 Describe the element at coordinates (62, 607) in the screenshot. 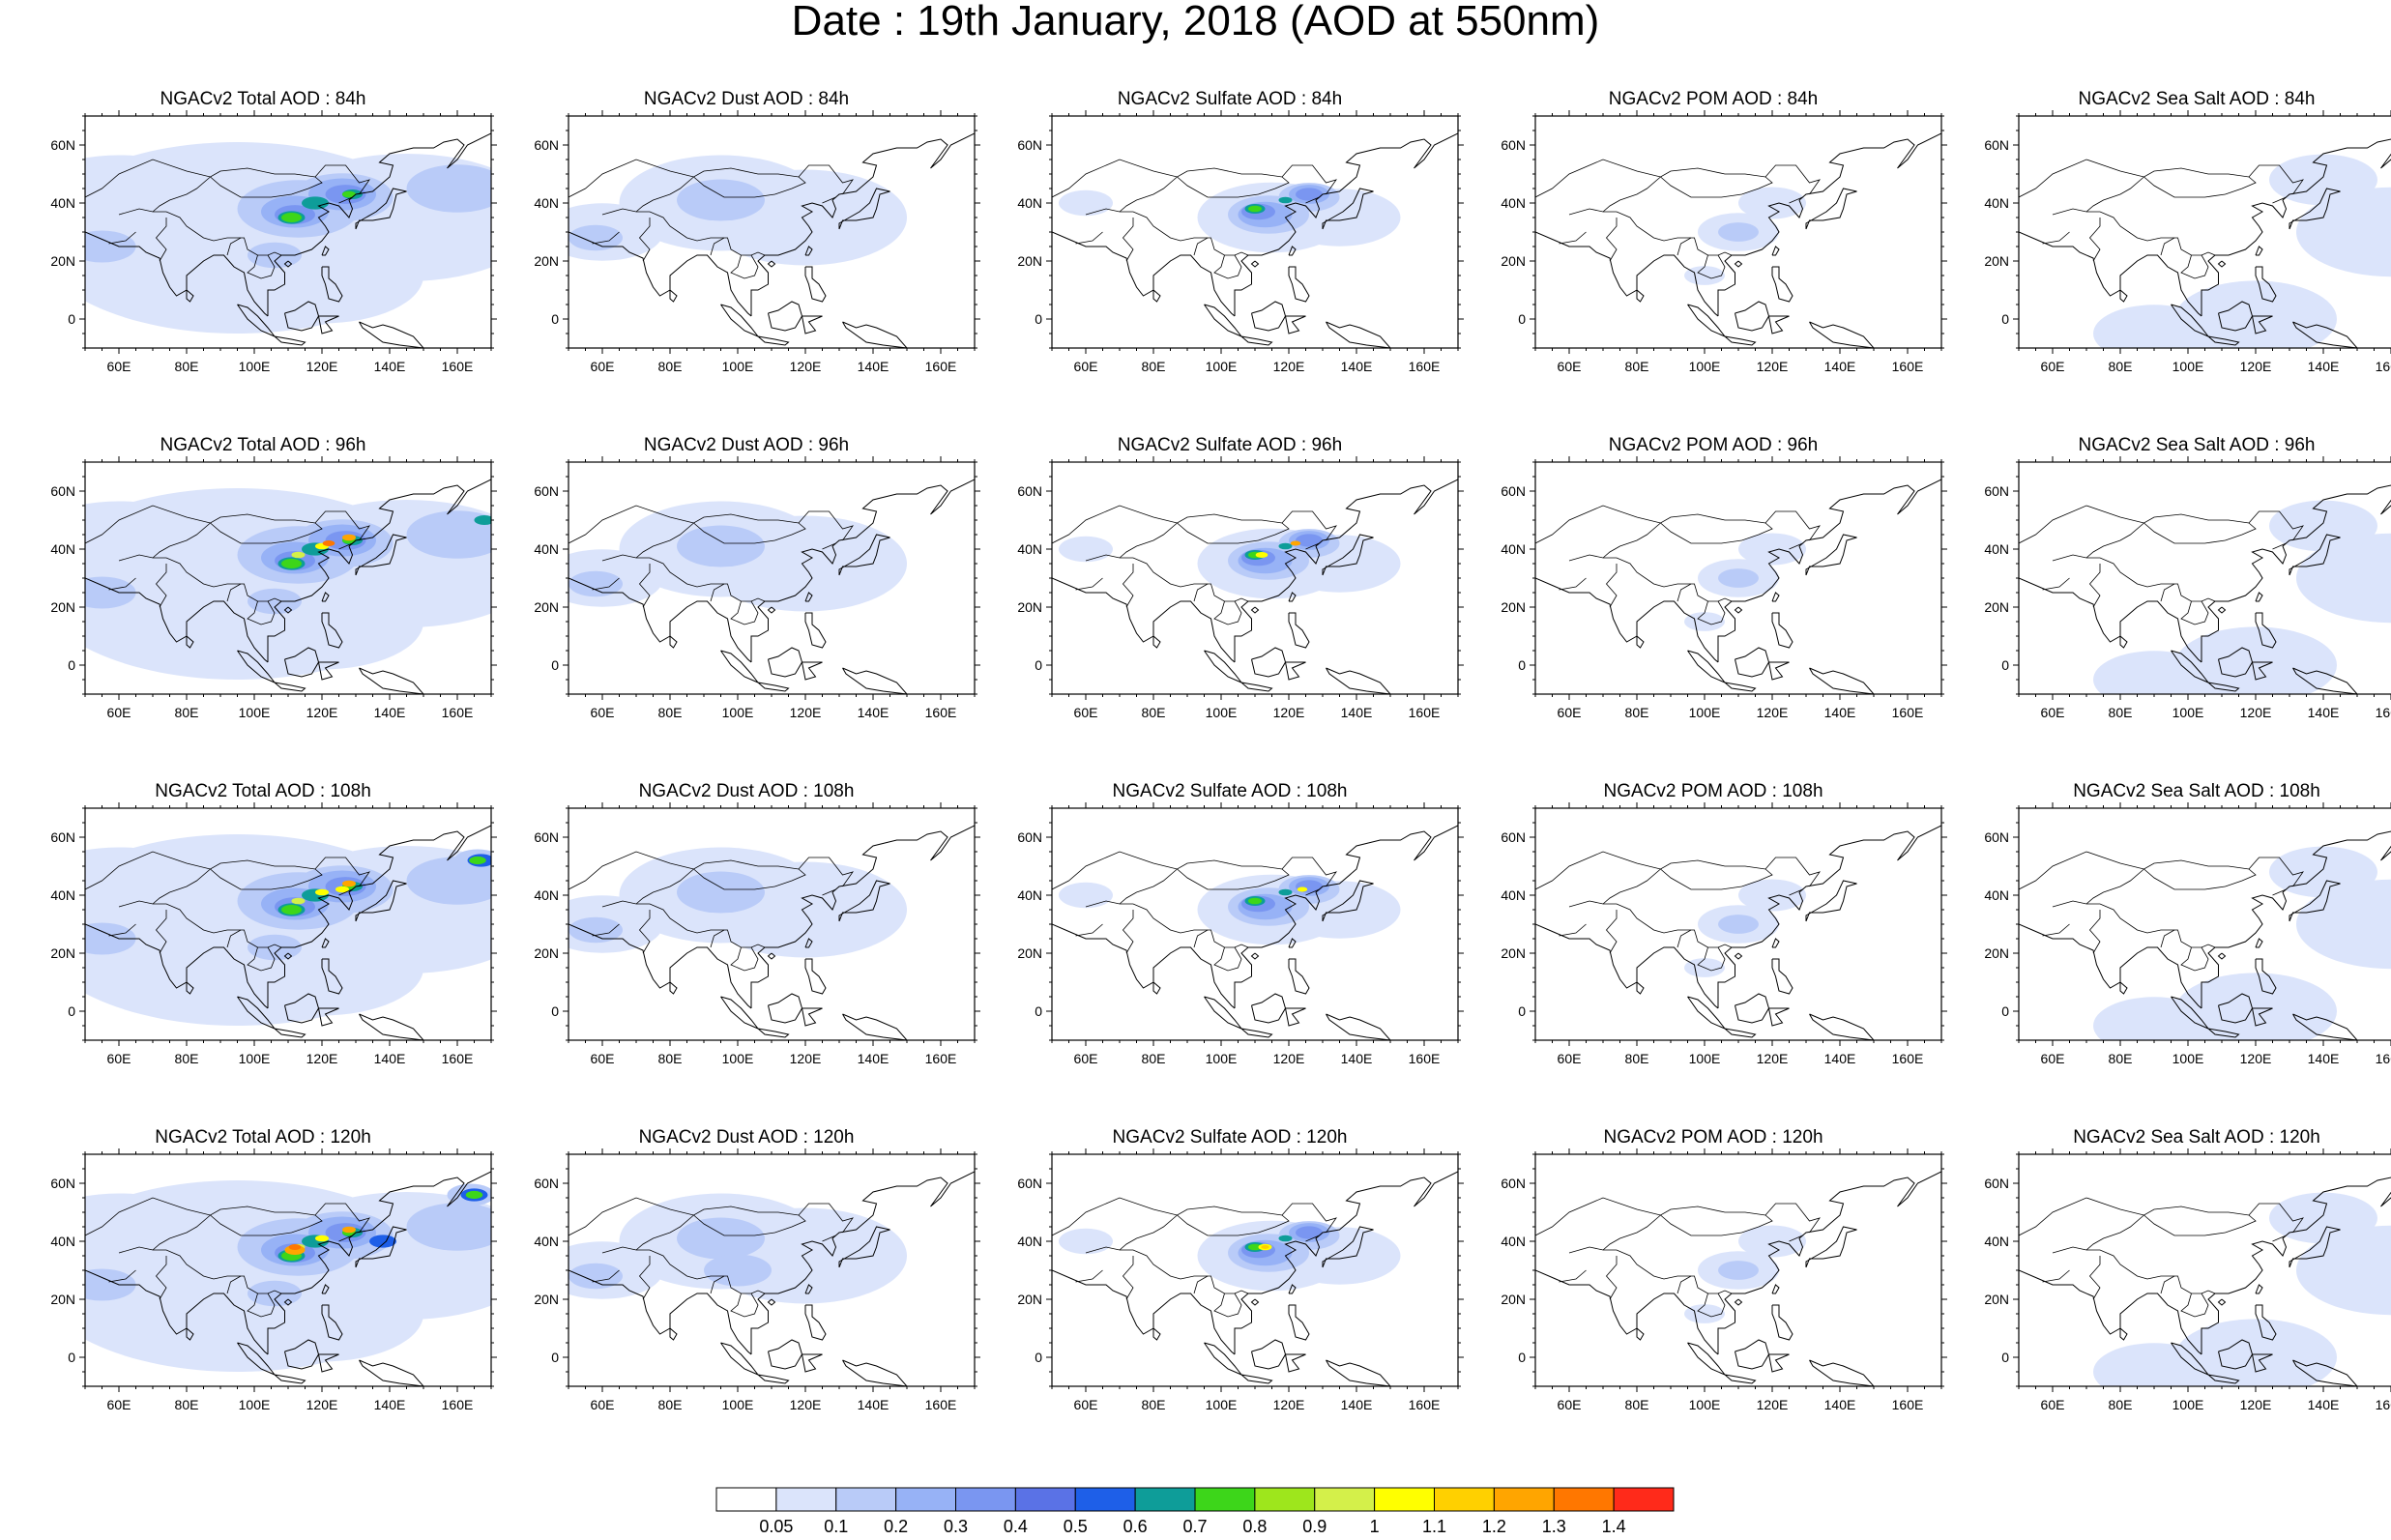

I see `lat-tick-label: 20N` at that location.